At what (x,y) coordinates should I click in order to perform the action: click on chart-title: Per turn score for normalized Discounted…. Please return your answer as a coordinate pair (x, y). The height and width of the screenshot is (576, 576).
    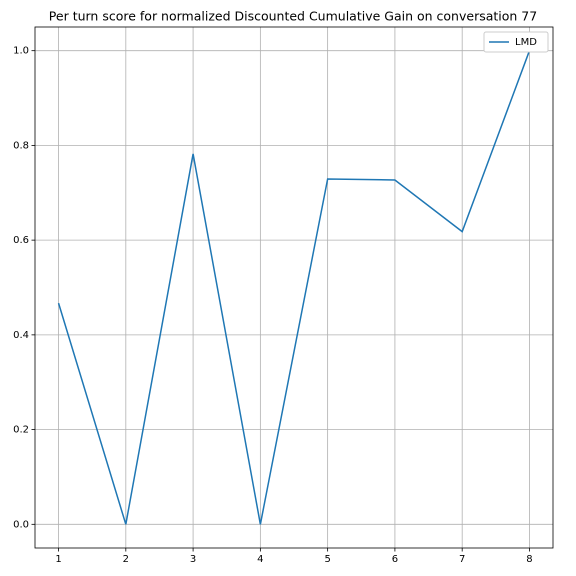
    Looking at the image, I should click on (293, 16).